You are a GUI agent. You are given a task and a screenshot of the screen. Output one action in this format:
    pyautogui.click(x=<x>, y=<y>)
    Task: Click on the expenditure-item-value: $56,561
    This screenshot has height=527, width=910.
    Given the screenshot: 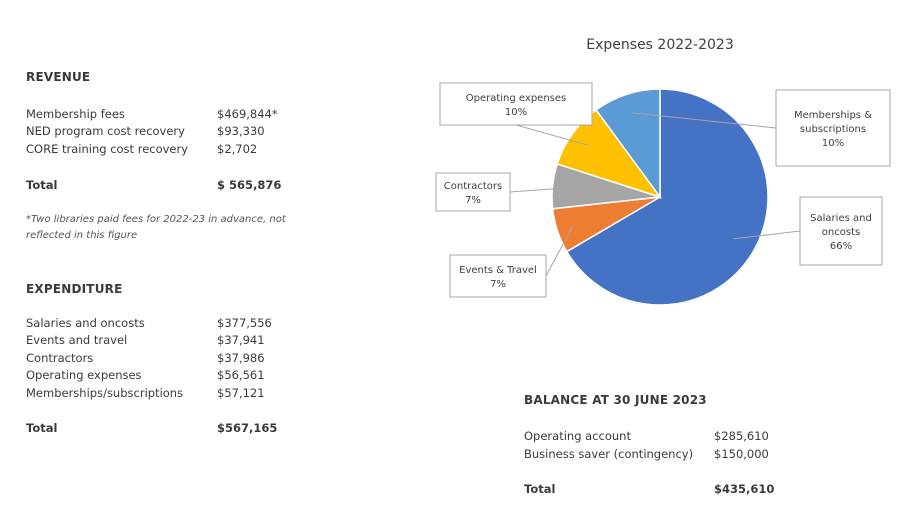 What is the action you would take?
    pyautogui.click(x=241, y=375)
    